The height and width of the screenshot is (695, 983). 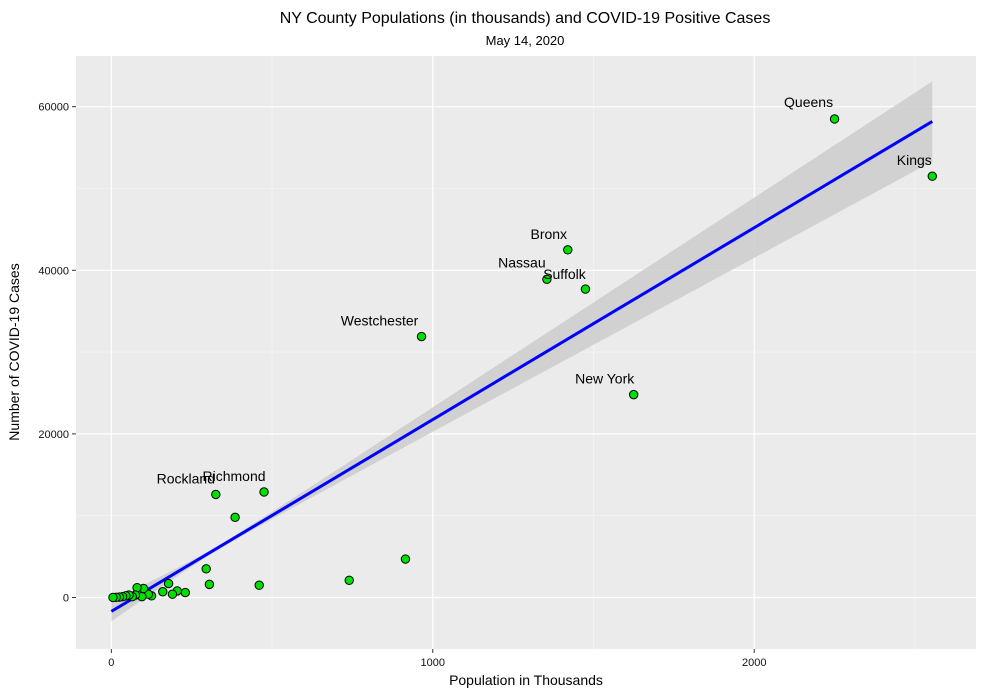 I want to click on x-axis-ticks: 0 1000 2000, so click(x=437, y=659).